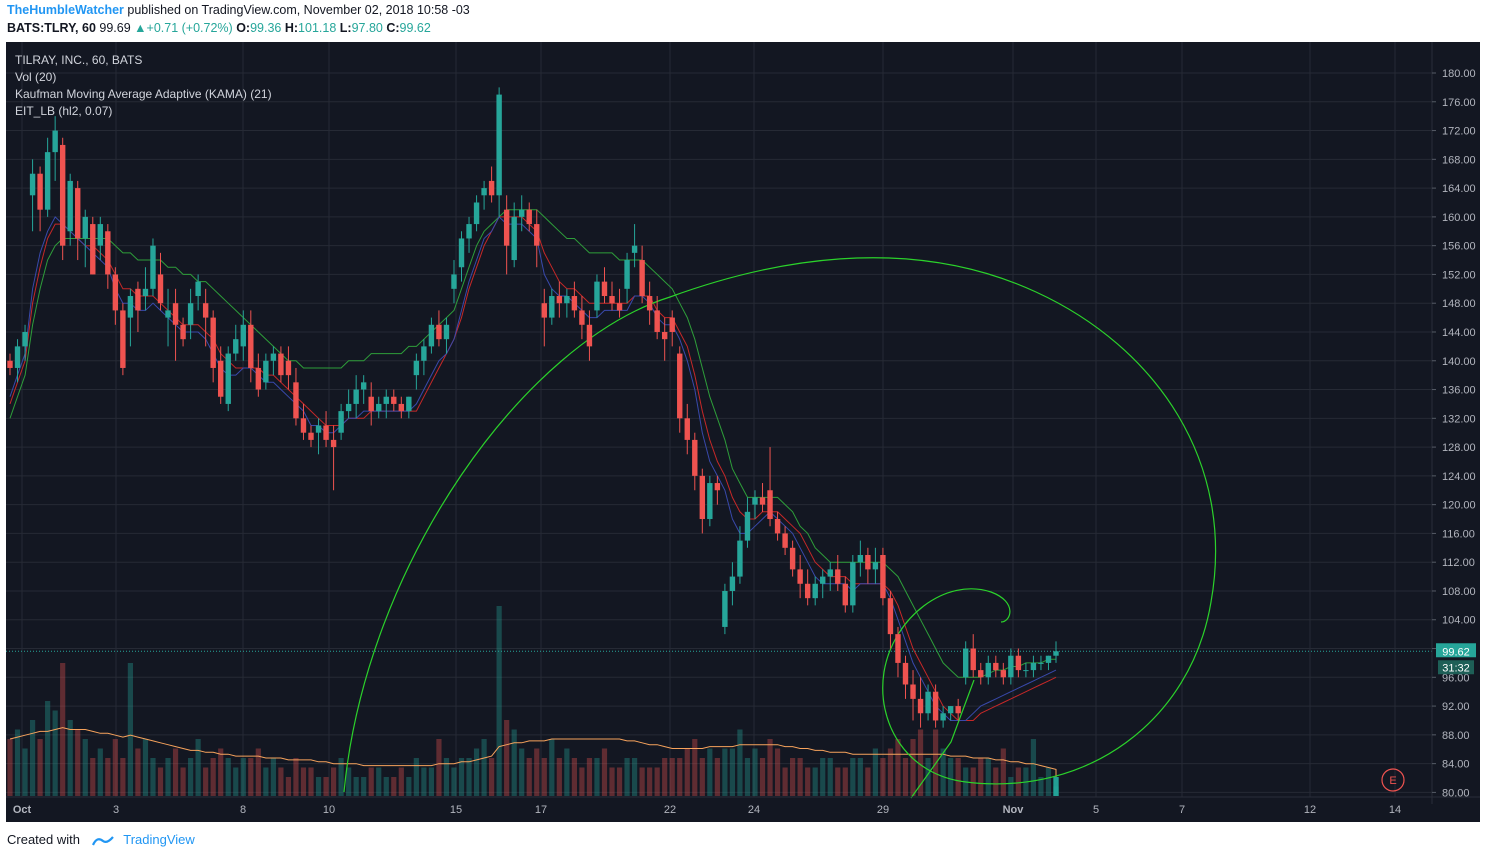 This screenshot has height=858, width=1487. I want to click on time-tick-label: 8, so click(243, 810).